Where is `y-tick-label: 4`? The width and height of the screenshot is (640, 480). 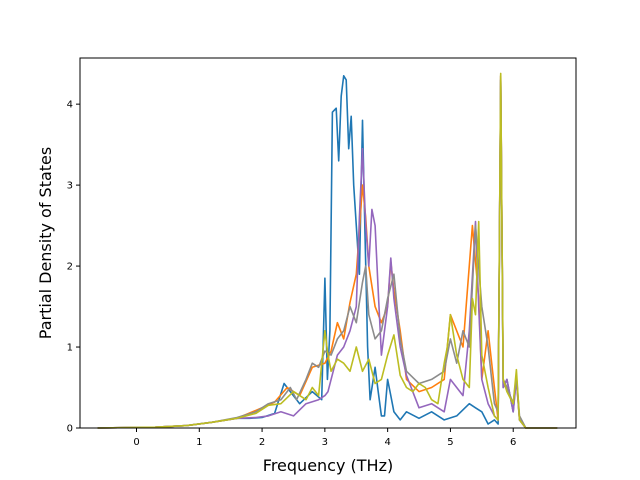 y-tick-label: 4 is located at coordinates (70, 105).